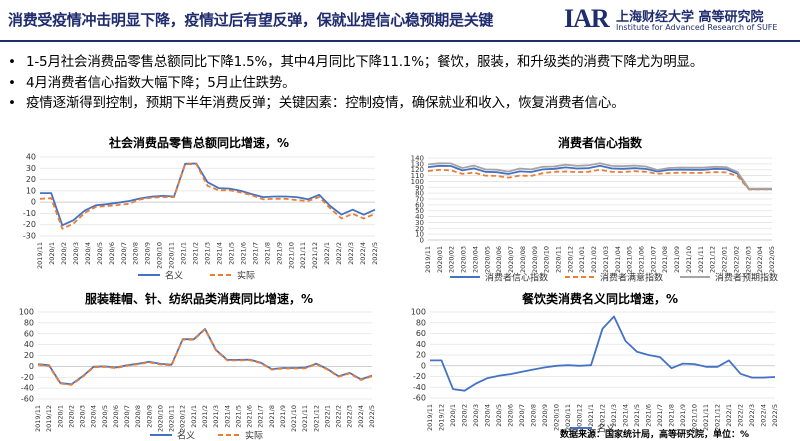 The image size is (800, 441). I want to click on logo-mark: IAR, so click(587, 18).